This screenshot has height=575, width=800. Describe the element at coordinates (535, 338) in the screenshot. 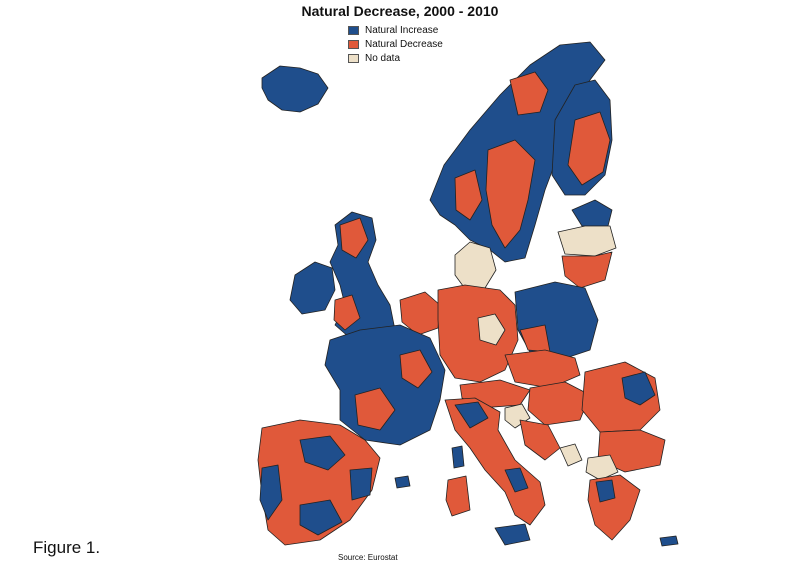

I see `region-poland-decrease` at that location.